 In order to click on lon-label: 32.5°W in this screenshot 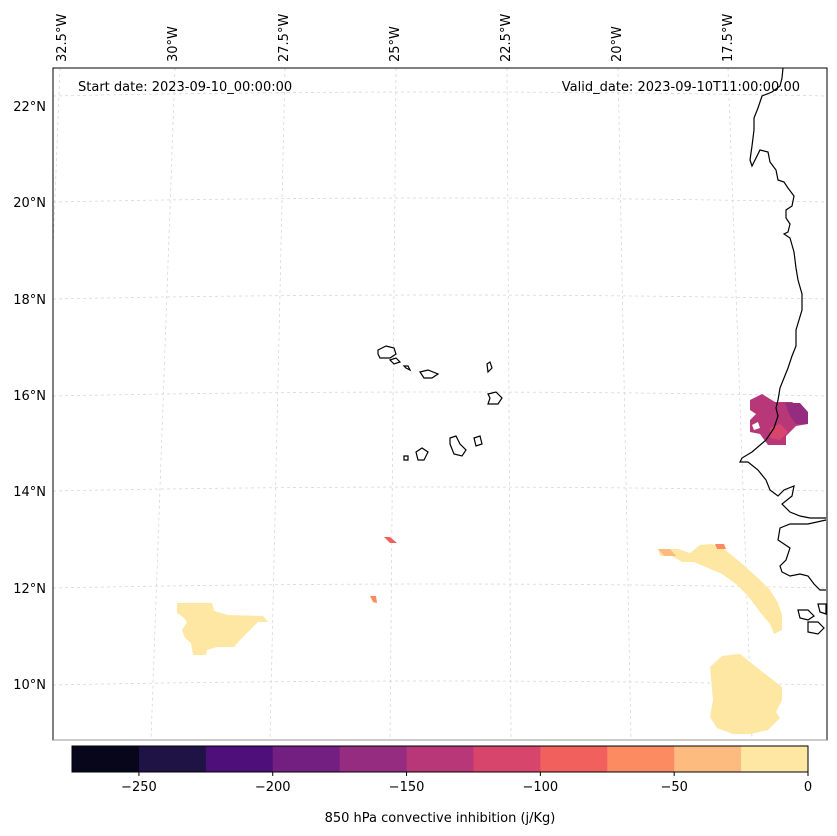, I will do `click(62, 38)`.